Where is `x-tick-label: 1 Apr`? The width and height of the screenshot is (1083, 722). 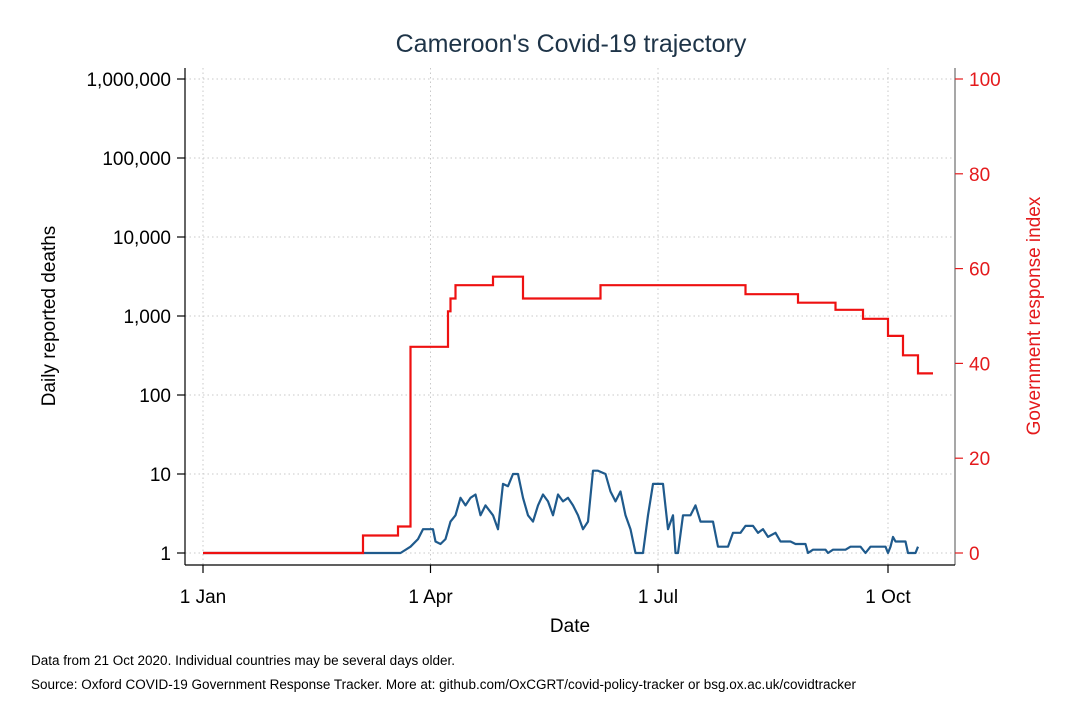 x-tick-label: 1 Apr is located at coordinates (430, 597).